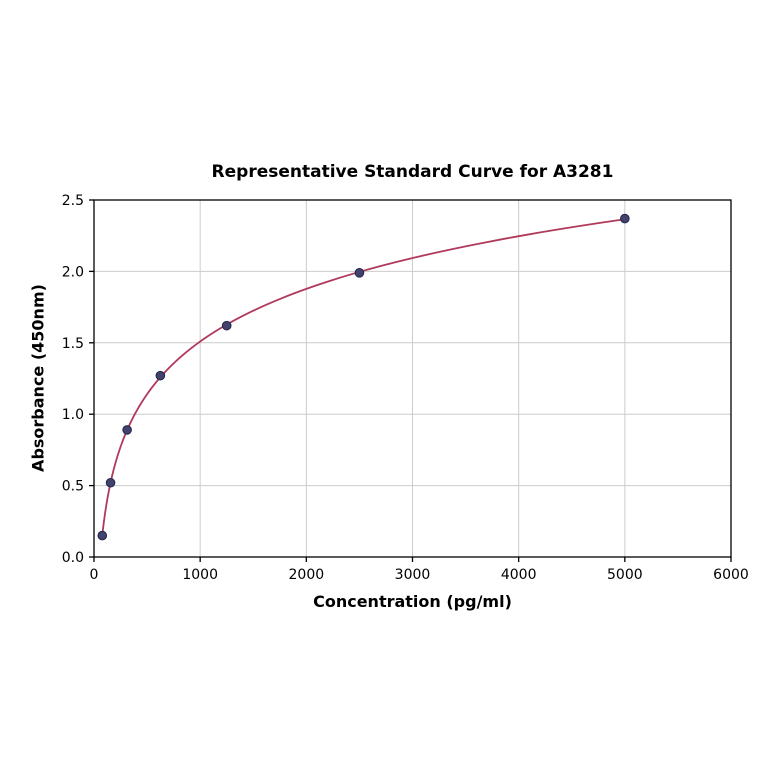  I want to click on svg-text: 1.5, so click(73, 344).